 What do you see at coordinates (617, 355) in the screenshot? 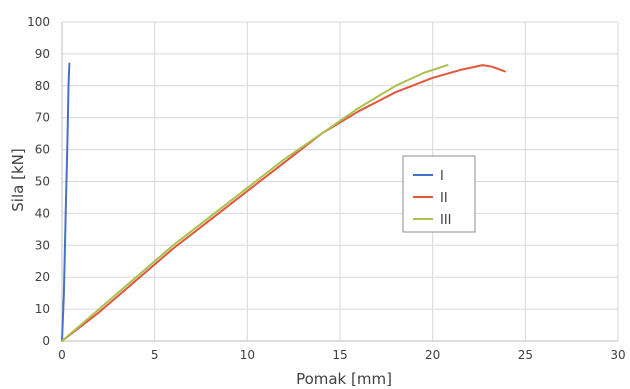
I see `x-tick-label: 30` at bounding box center [617, 355].